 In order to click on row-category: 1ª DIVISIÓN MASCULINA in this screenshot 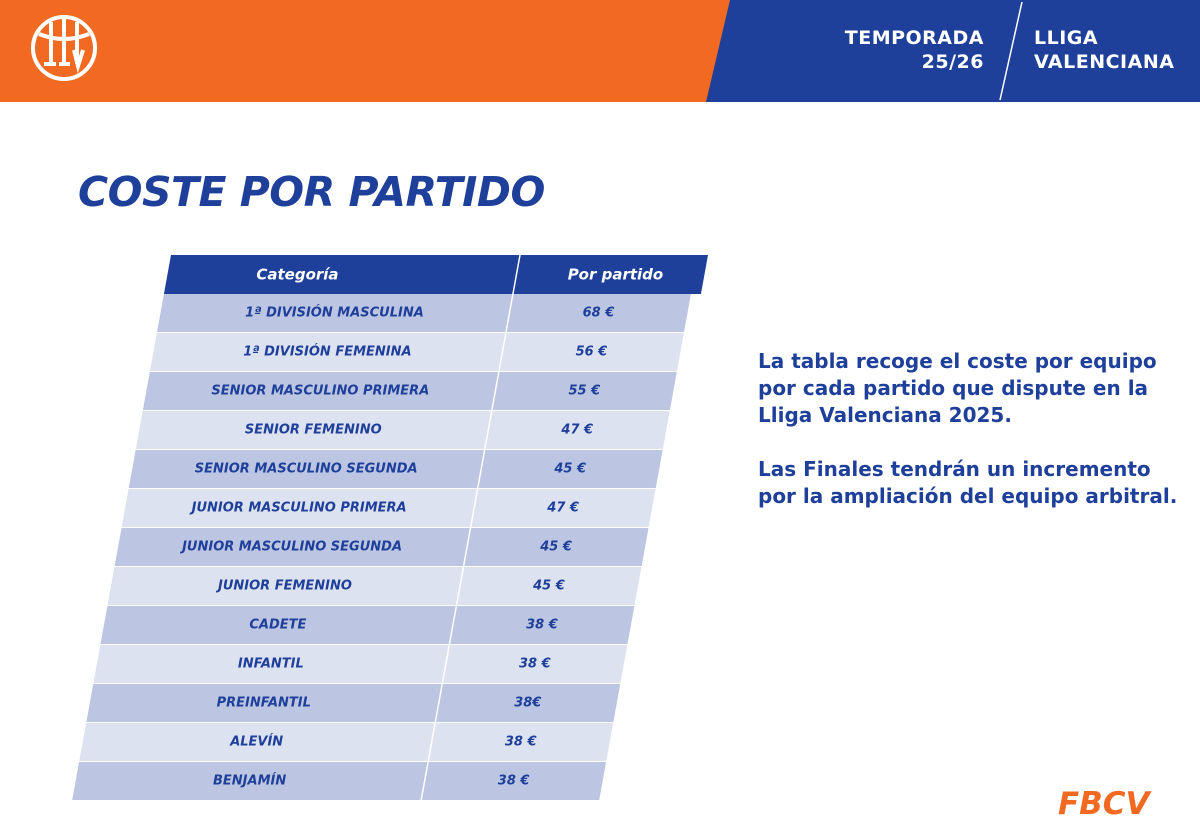, I will do `click(334, 313)`.